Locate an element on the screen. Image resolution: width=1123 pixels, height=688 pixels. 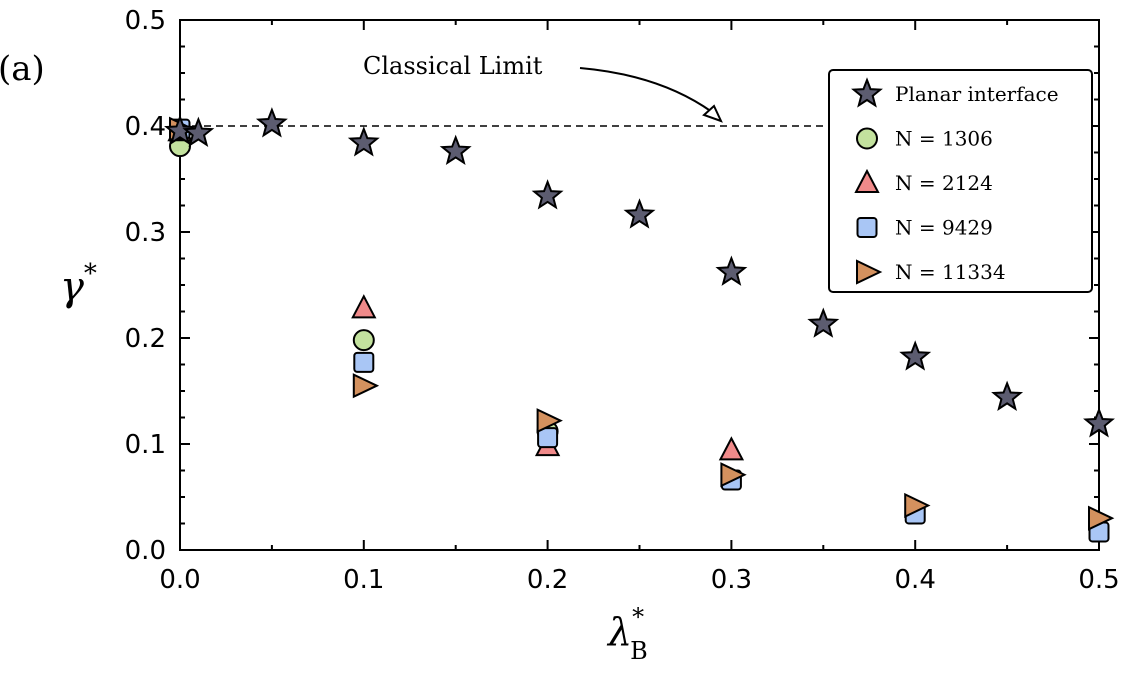
y-axis-label-sup: * is located at coordinates (90, 274).